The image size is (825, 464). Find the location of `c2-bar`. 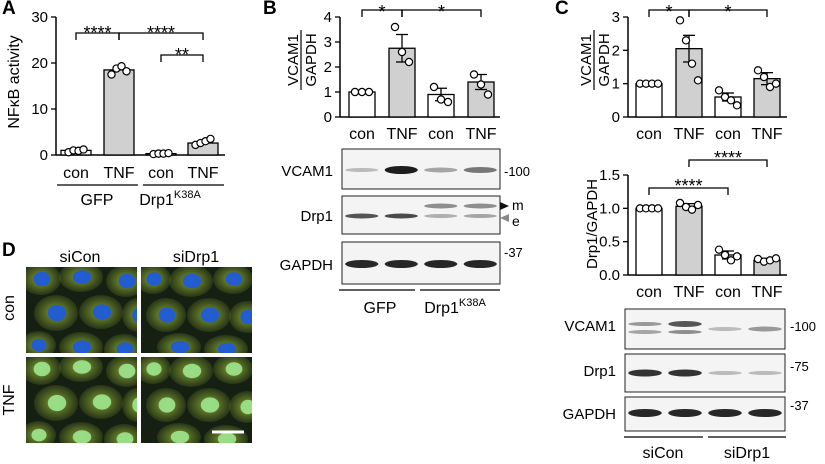

c2-bar is located at coordinates (689, 240).